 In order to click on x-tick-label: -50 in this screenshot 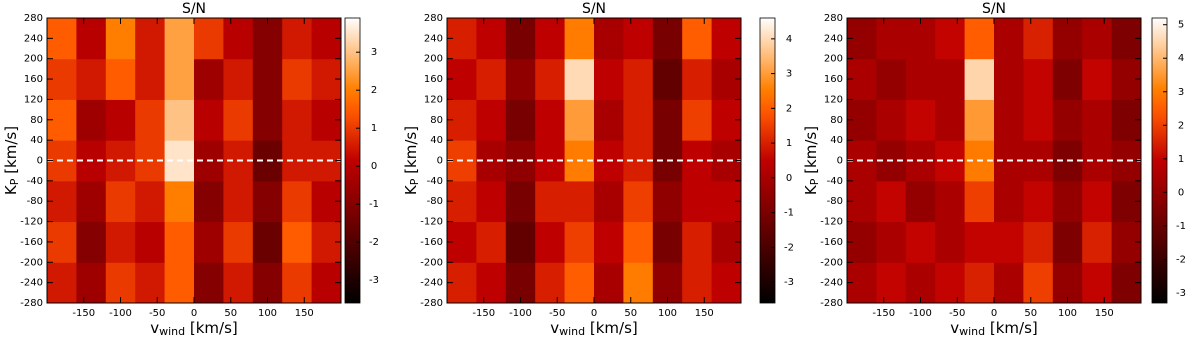, I will do `click(957, 313)`.